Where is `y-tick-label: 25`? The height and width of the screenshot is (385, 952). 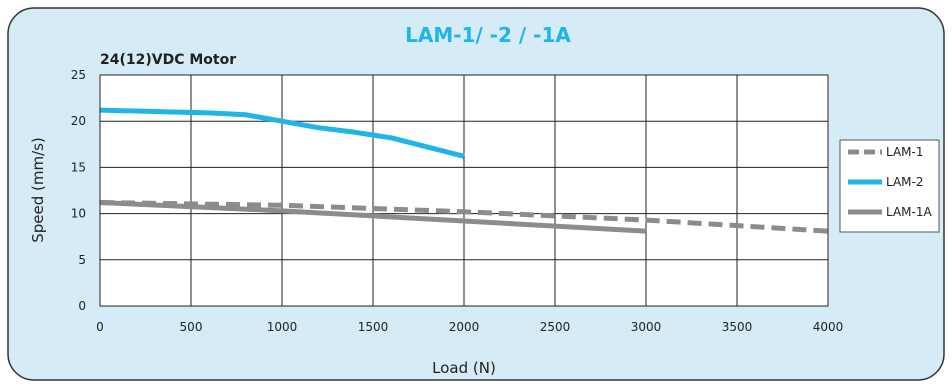
y-tick-label: 25 is located at coordinates (78, 75).